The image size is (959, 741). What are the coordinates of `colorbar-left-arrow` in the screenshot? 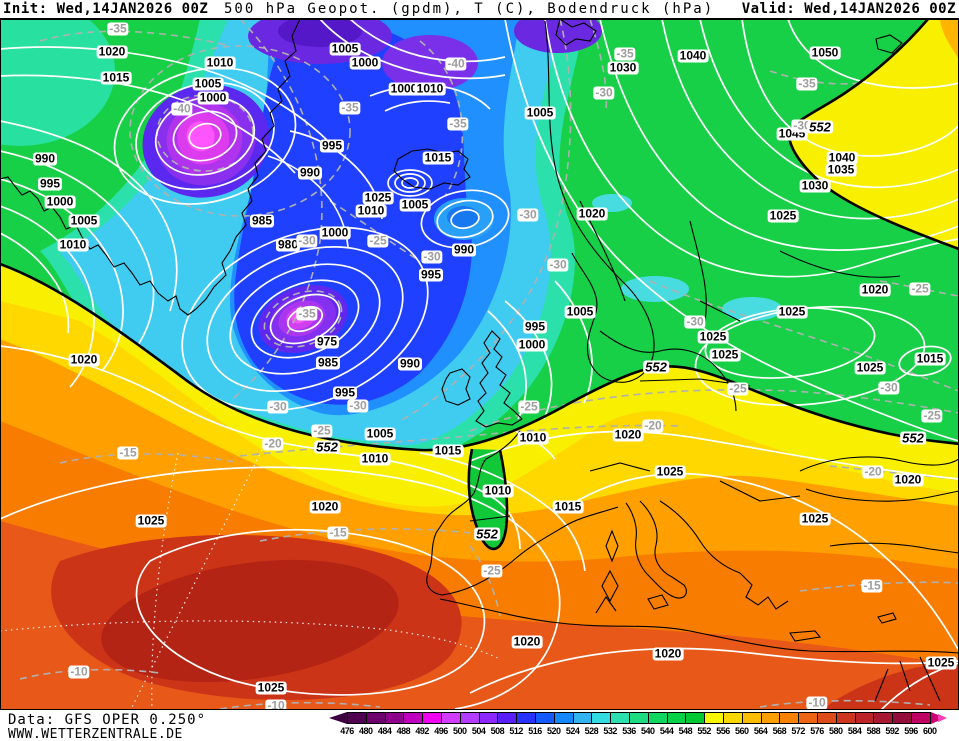 It's located at (338, 718).